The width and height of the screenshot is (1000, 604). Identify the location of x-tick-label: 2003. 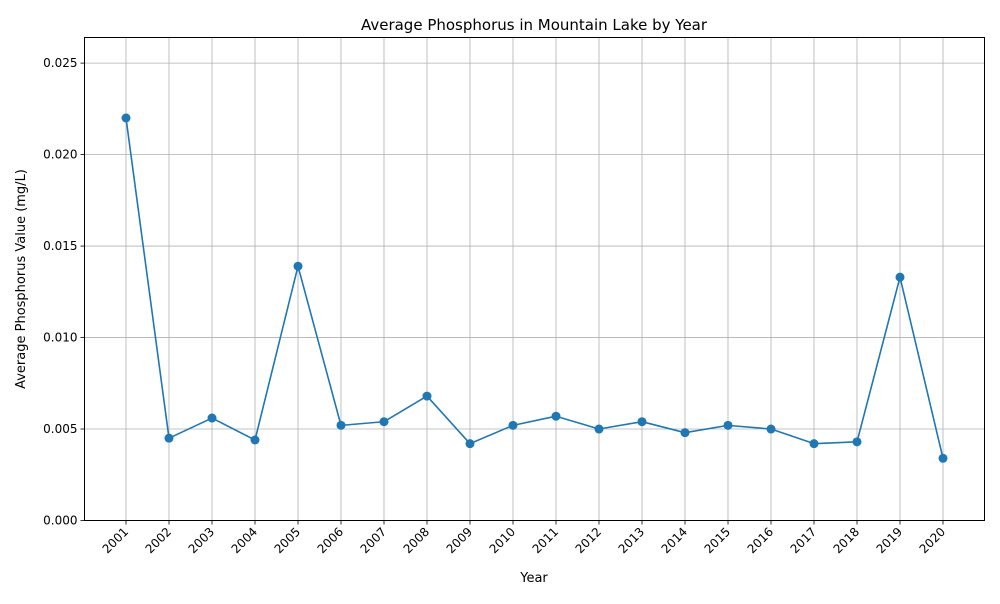
(201, 540).